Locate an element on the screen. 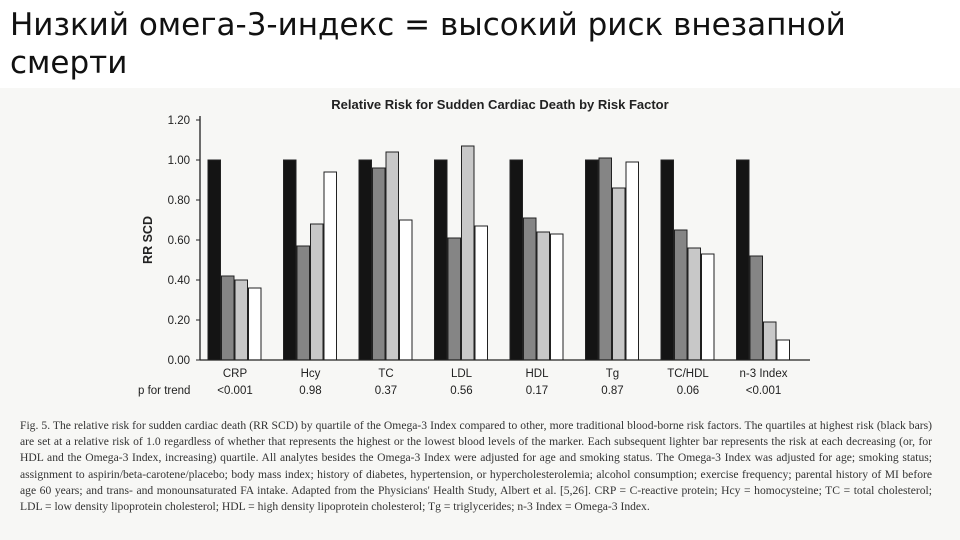 This screenshot has height=540, width=960. bar-hdl-q3 is located at coordinates (543, 296).